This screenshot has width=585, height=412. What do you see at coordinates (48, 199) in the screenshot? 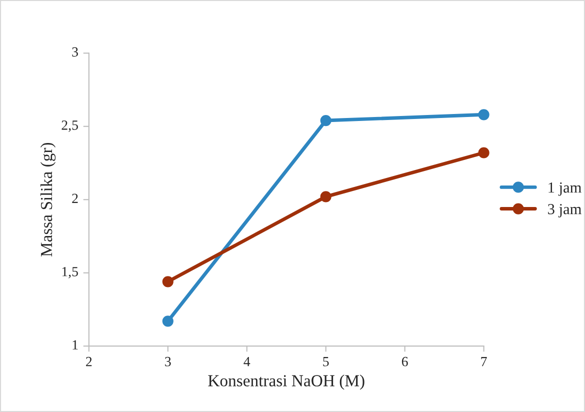
I see `y-axis-title: Massa Silika (gr)` at bounding box center [48, 199].